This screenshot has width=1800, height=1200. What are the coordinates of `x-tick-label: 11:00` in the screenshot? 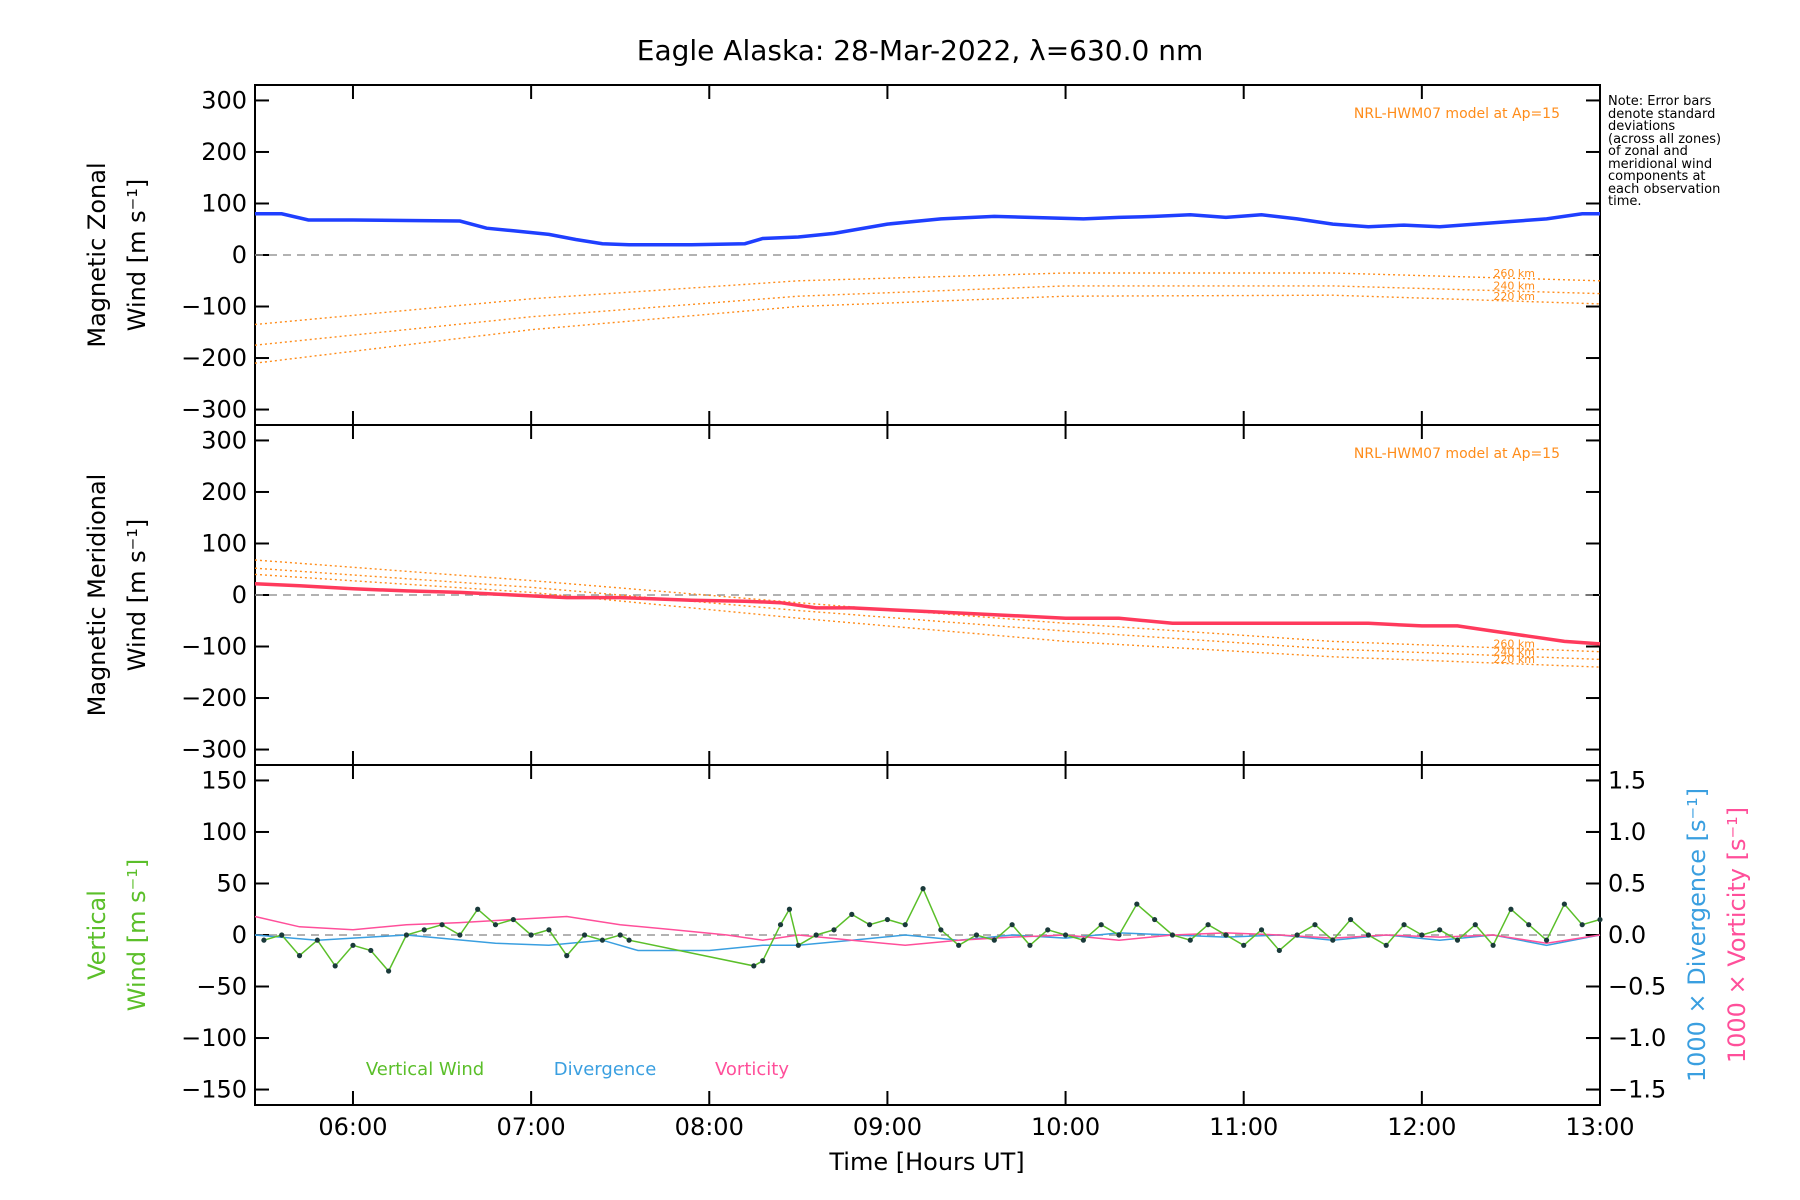 It's located at (1243, 1127).